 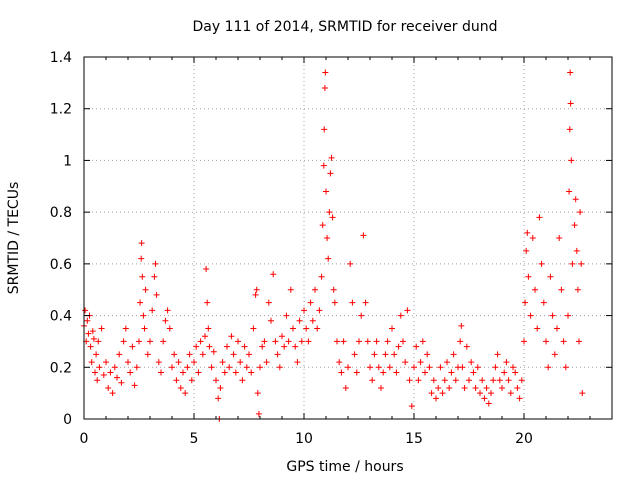 What do you see at coordinates (67, 420) in the screenshot?
I see `y-tick-label: 0` at bounding box center [67, 420].